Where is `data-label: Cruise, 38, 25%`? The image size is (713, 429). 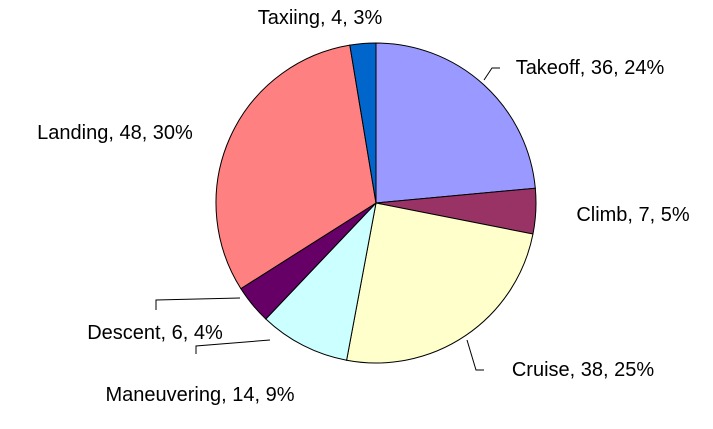 data-label: Cruise, 38, 25% is located at coordinates (583, 370).